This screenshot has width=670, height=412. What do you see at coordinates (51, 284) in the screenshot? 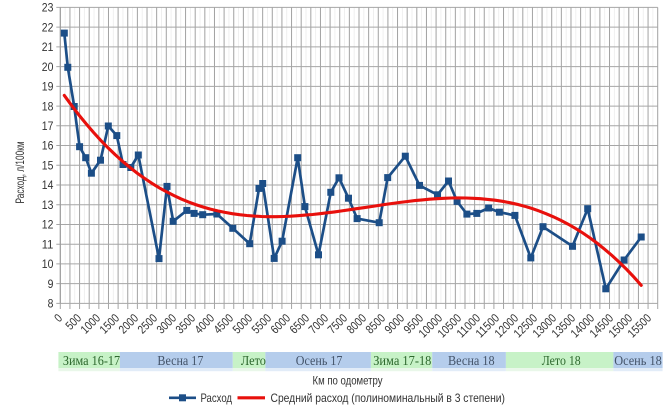
I see `svg-text: 9` at bounding box center [51, 284].